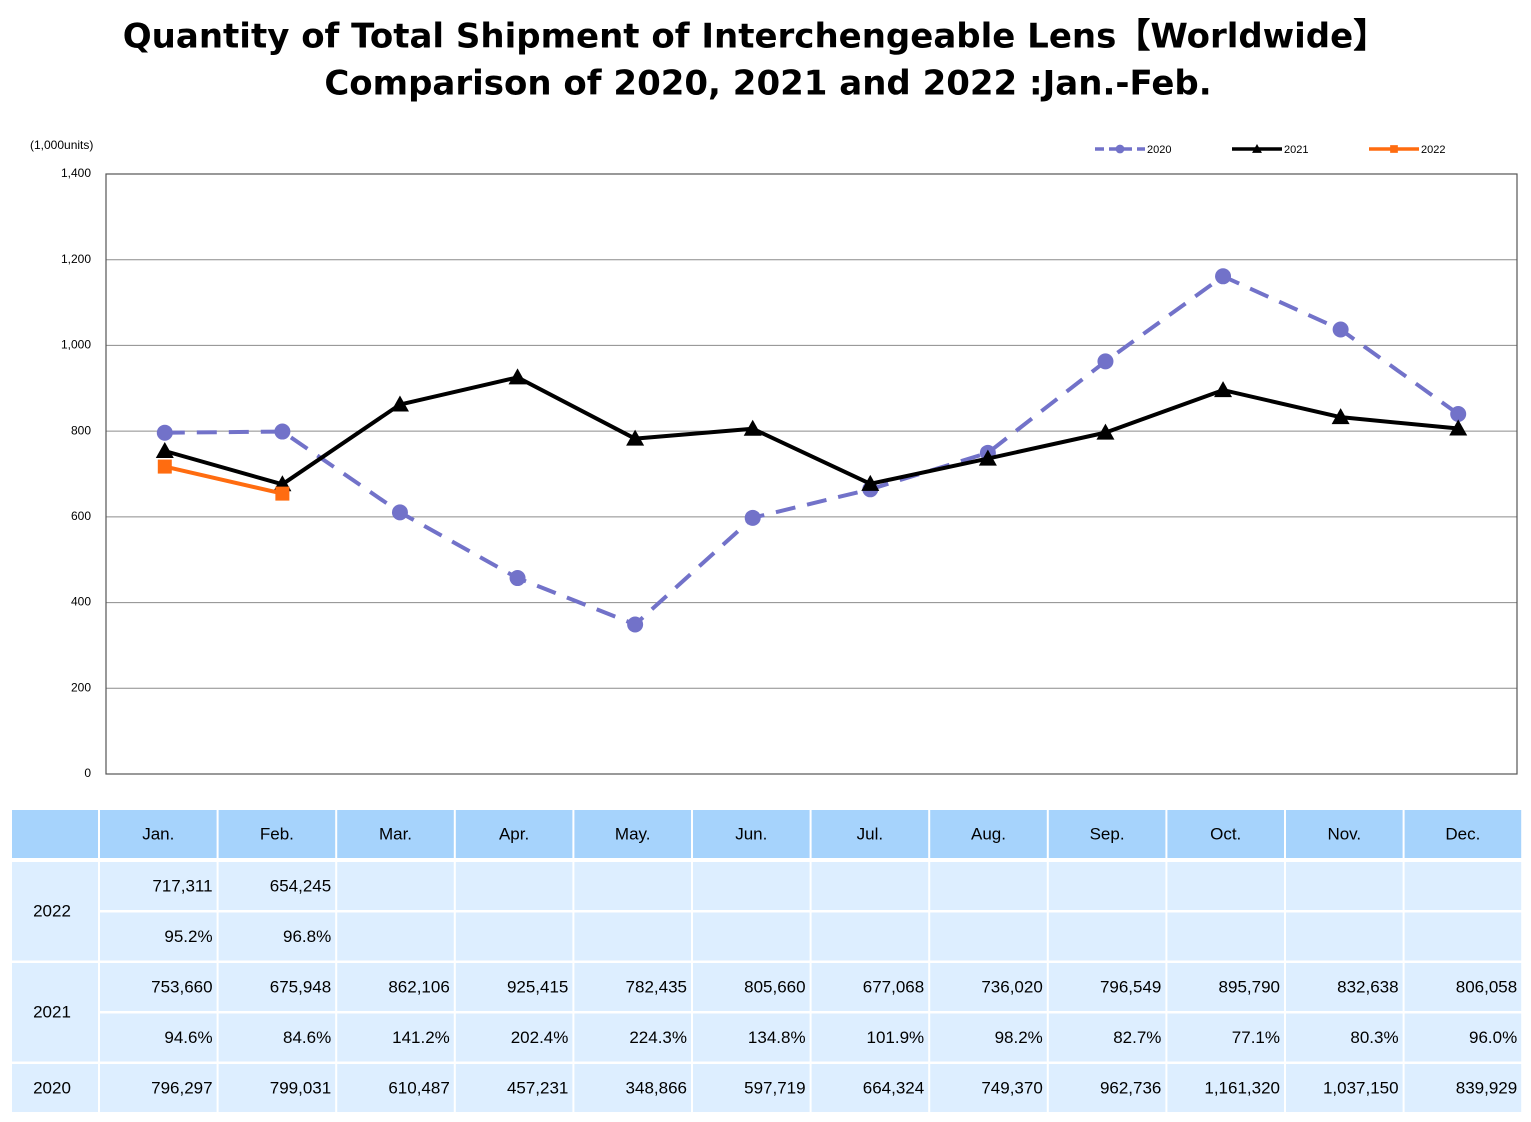  What do you see at coordinates (777, 1037) in the screenshot?
I see `table-change: 134.8%` at bounding box center [777, 1037].